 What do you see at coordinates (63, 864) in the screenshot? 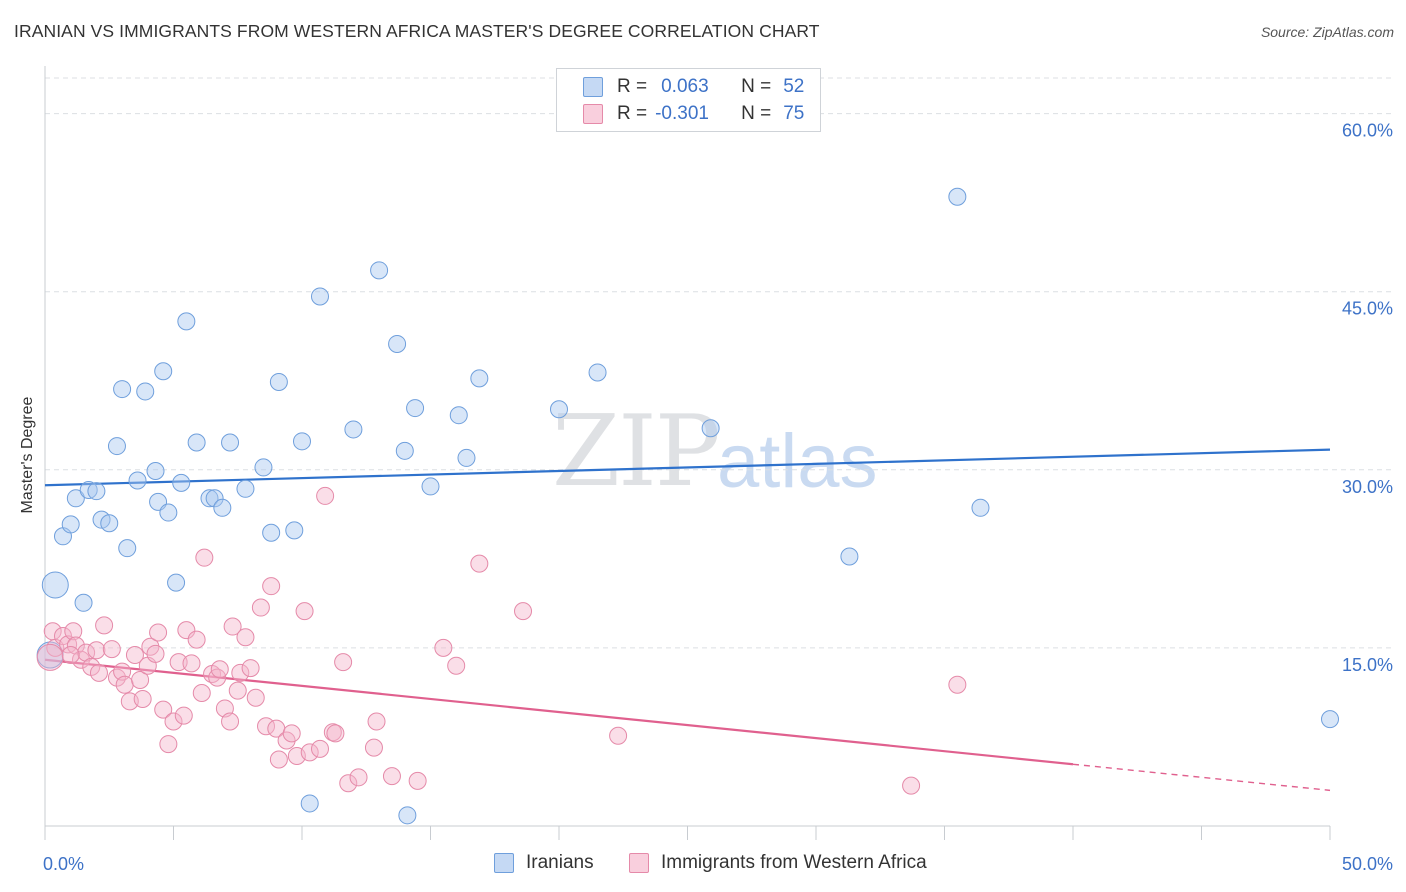
I see `x-tick-label: 0.0%` at bounding box center [63, 864].